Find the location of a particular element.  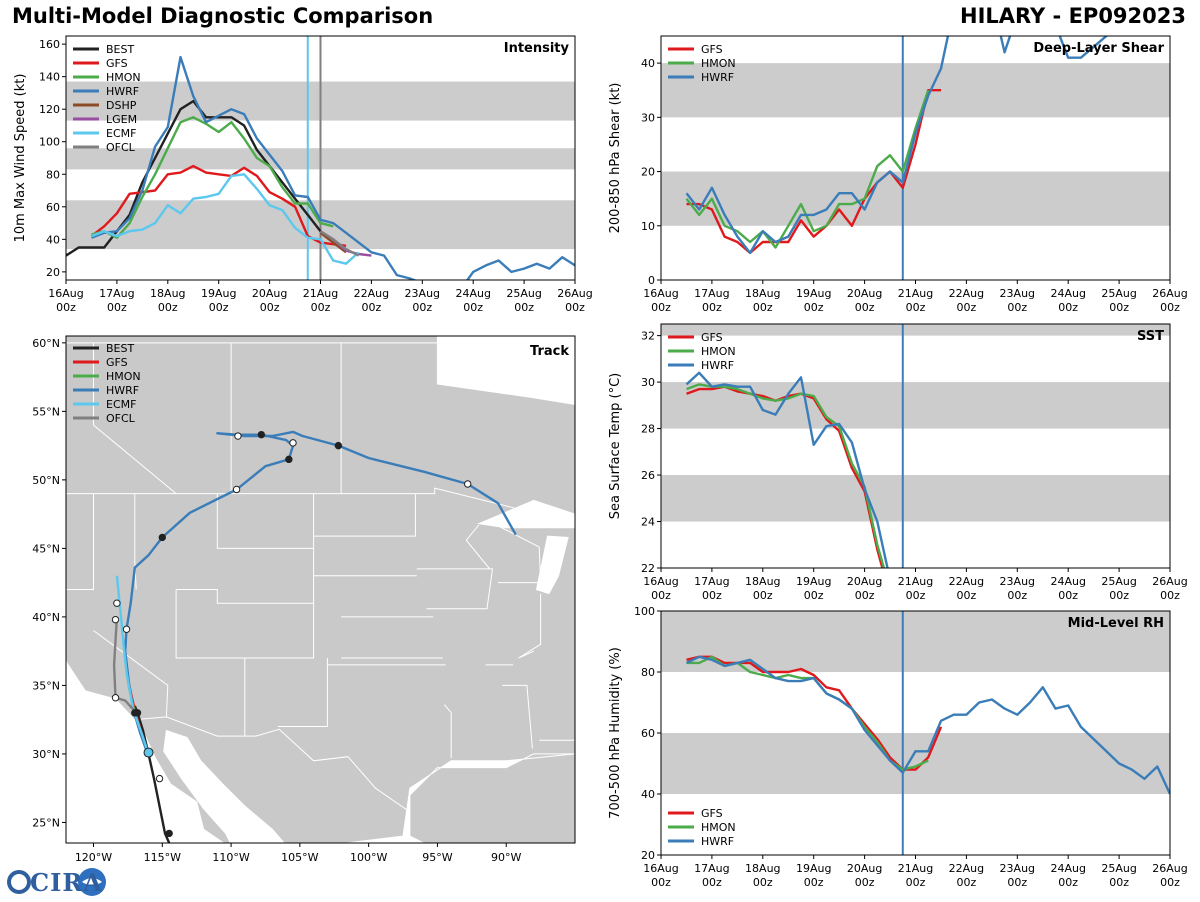

x-tick-label: 23Aug is located at coordinates (422, 293).